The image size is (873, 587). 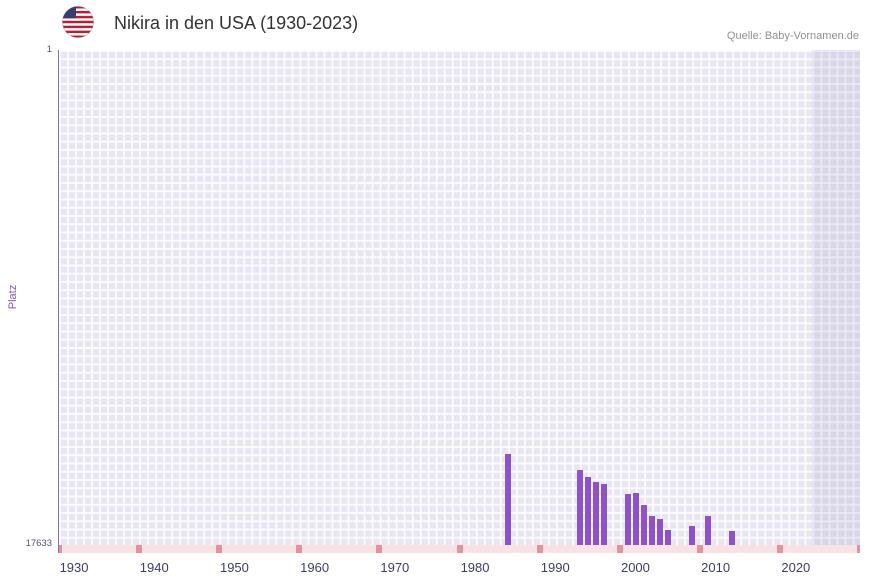 I want to click on page-title: Nikira in den USA (1930-2023), so click(x=236, y=23).